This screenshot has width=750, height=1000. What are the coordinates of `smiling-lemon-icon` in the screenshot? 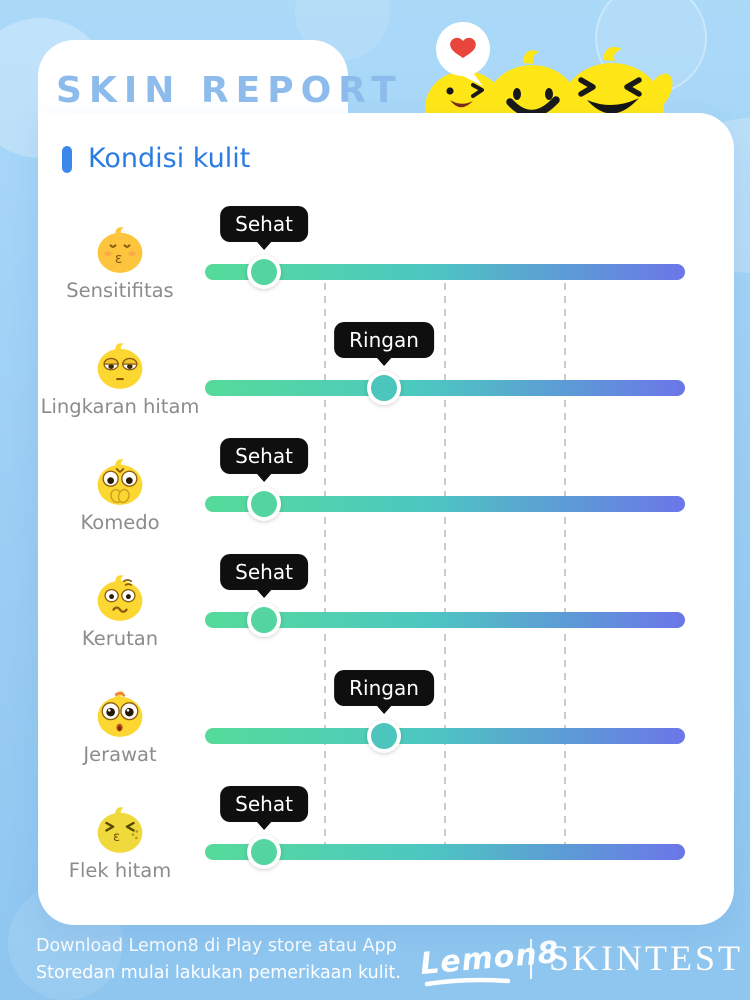 It's located at (532, 81).